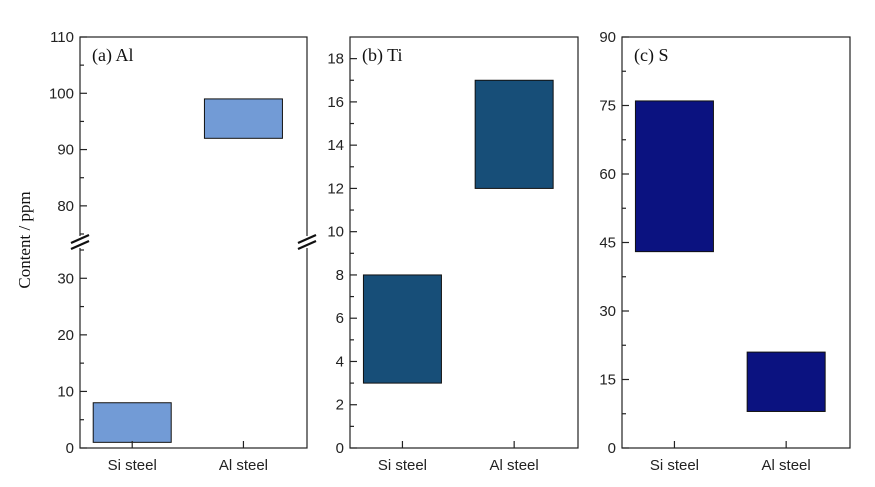 The width and height of the screenshot is (875, 487). I want to click on y-tick-label: 75, so click(607, 106).